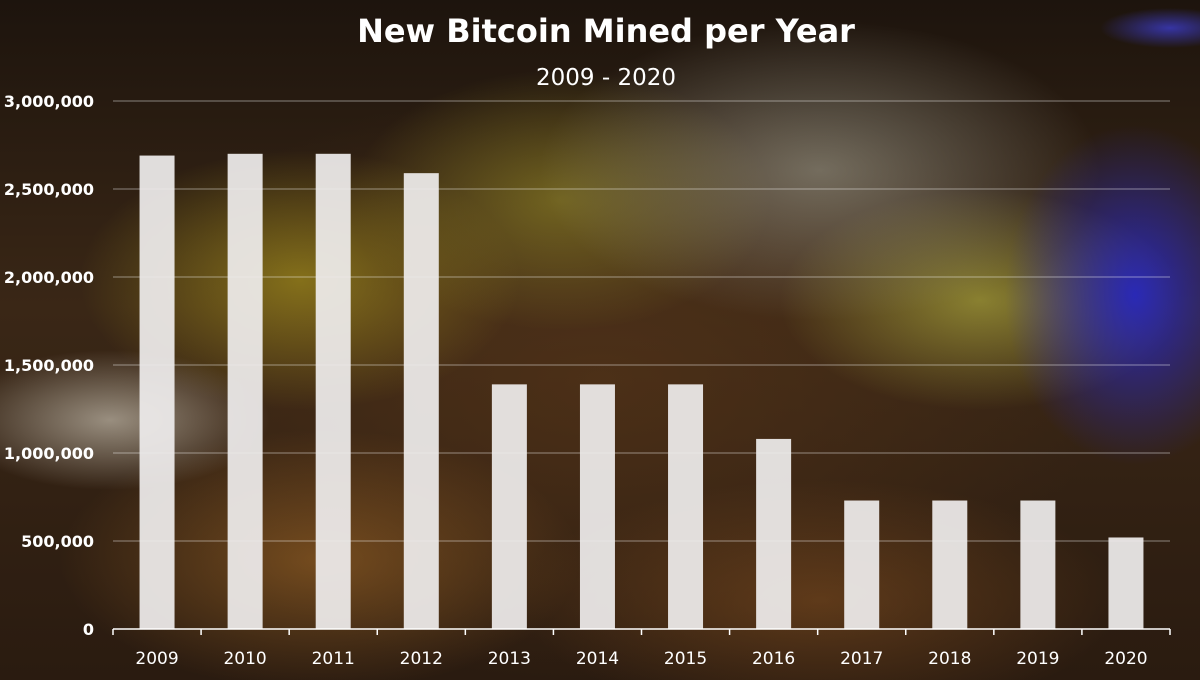  What do you see at coordinates (245, 391) in the screenshot?
I see `bar-2010` at bounding box center [245, 391].